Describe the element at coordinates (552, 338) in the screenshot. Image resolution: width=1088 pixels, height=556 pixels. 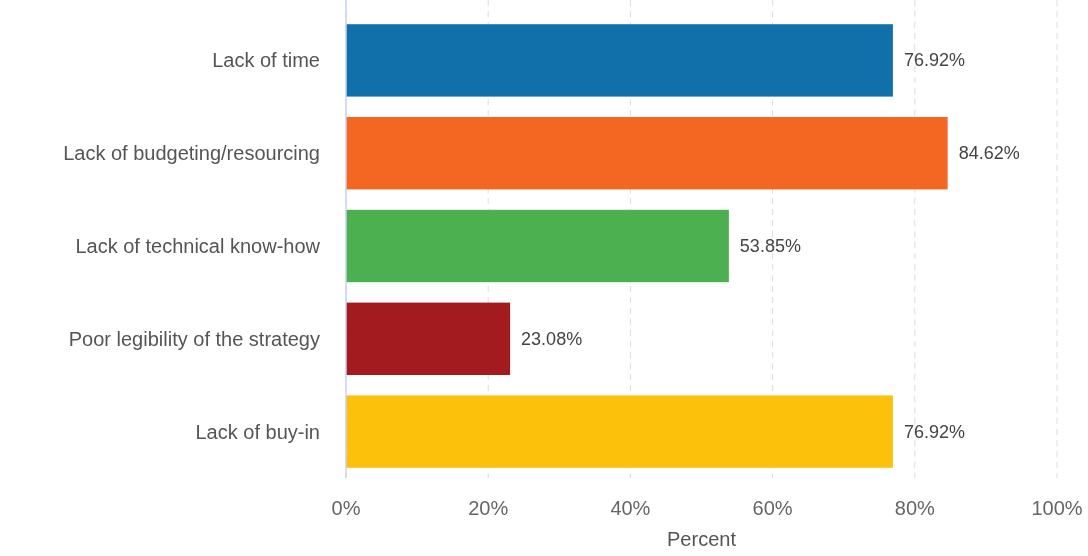
I see `data-label: 23.08%` at that location.